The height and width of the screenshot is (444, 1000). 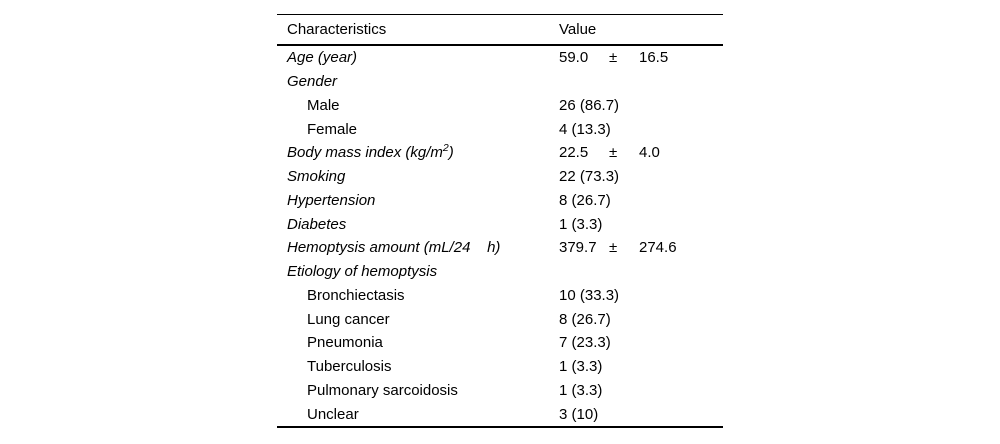 What do you see at coordinates (585, 129) in the screenshot?
I see `value-text: 4 (13.3)` at bounding box center [585, 129].